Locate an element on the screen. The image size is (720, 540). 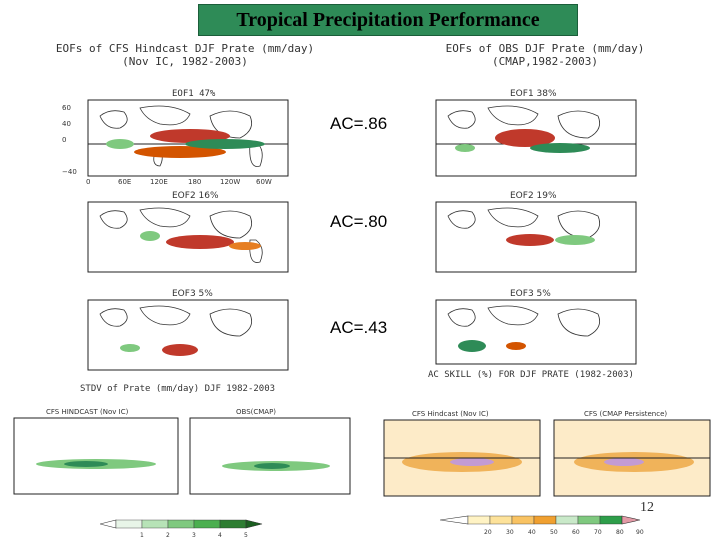
colorbar-tick: 3 is located at coordinates (194, 535).